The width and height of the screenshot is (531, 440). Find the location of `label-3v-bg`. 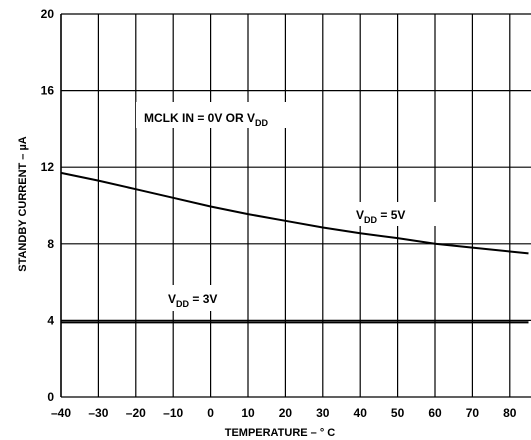

label-3v-bg is located at coordinates (204, 298).